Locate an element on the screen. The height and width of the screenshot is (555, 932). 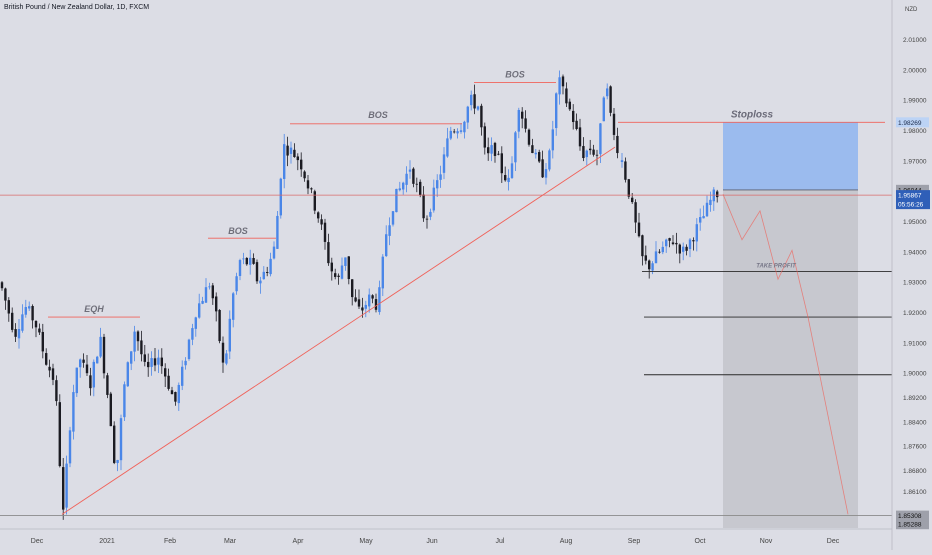
y-tick-label: 1.94000 is located at coordinates (915, 252).